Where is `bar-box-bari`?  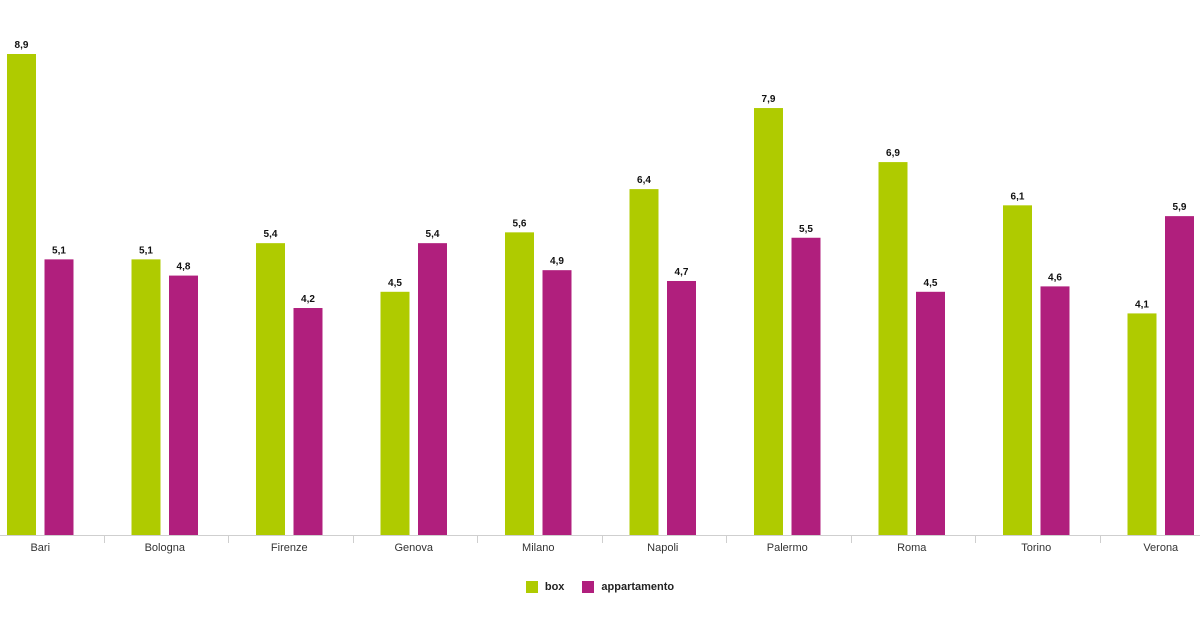 bar-box-bari is located at coordinates (21, 294).